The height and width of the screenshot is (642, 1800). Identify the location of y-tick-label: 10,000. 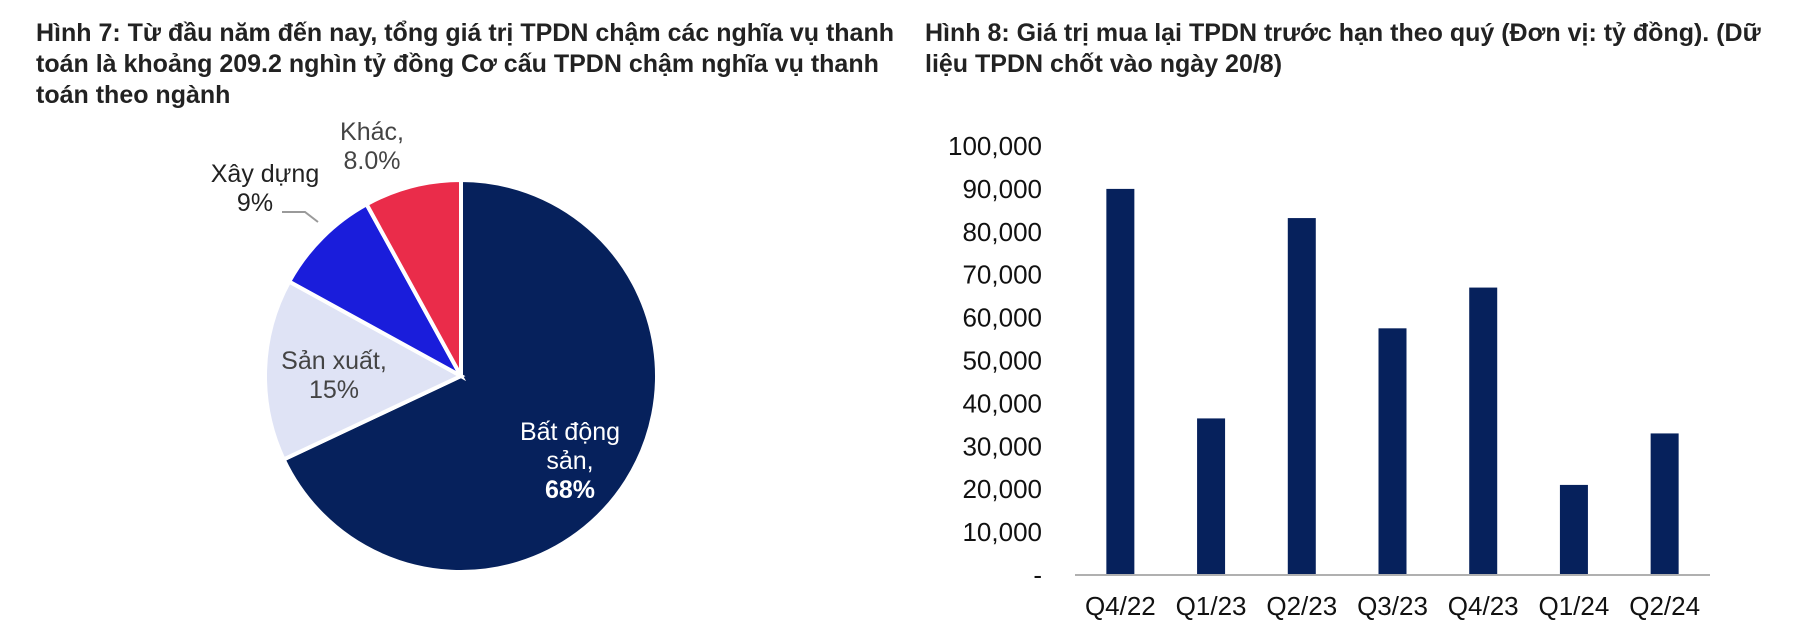
(1002, 532).